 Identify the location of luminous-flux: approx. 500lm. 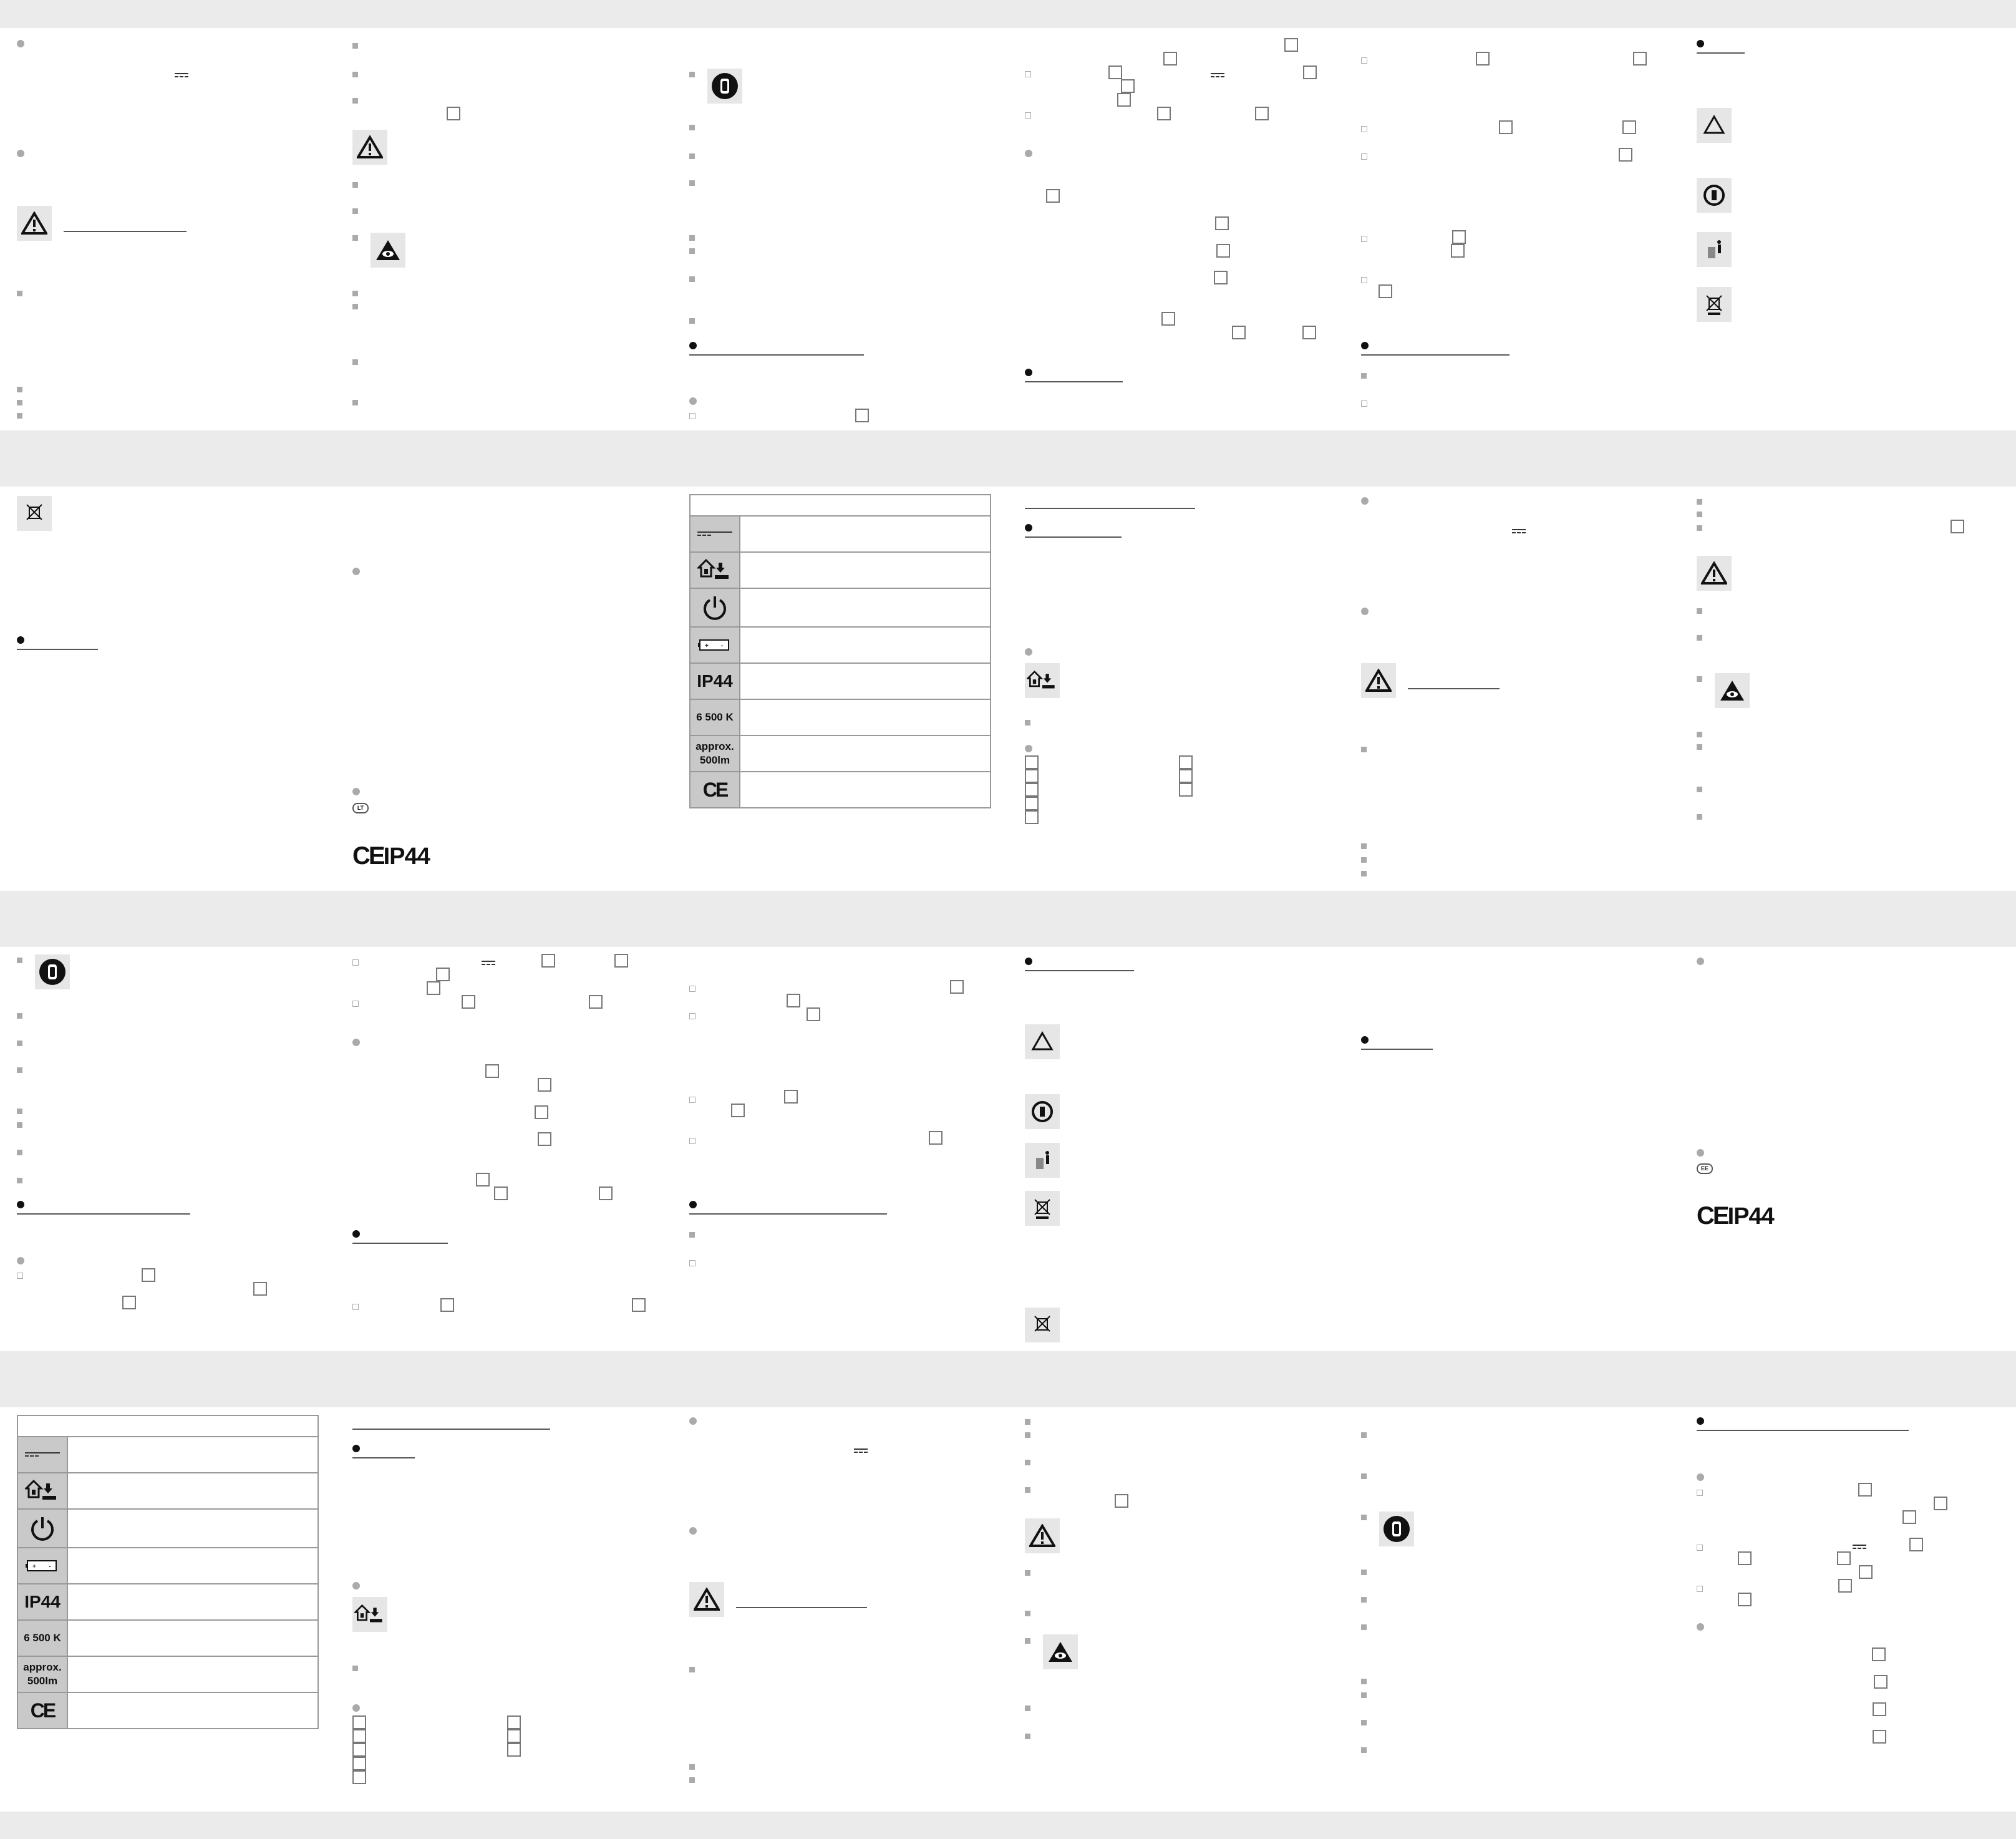
(714, 753).